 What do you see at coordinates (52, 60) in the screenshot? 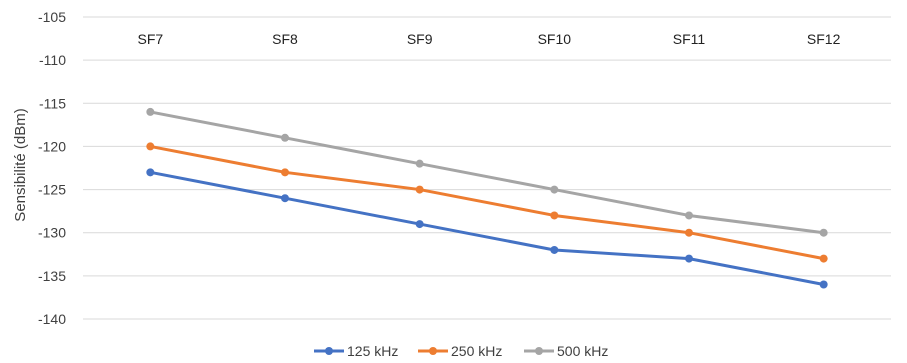
I see `y-tick-label: -110` at bounding box center [52, 60].